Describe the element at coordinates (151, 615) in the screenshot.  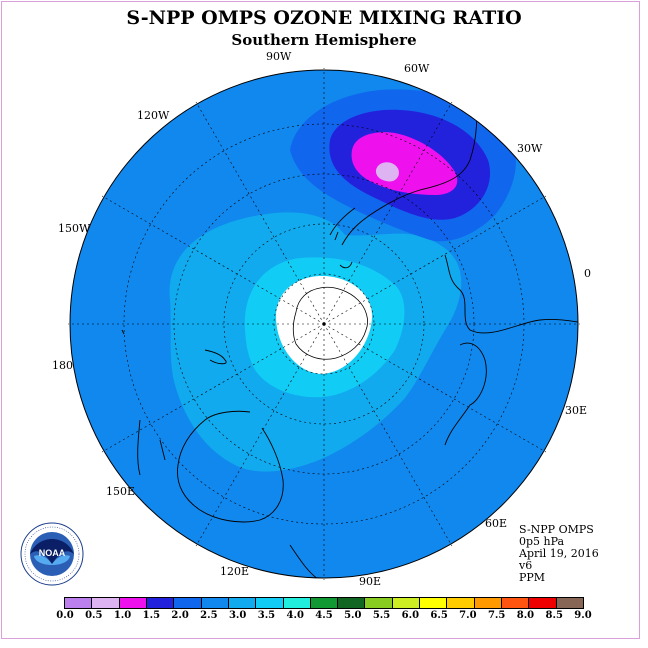
I see `colorbar-tick-label: 1.5` at that location.